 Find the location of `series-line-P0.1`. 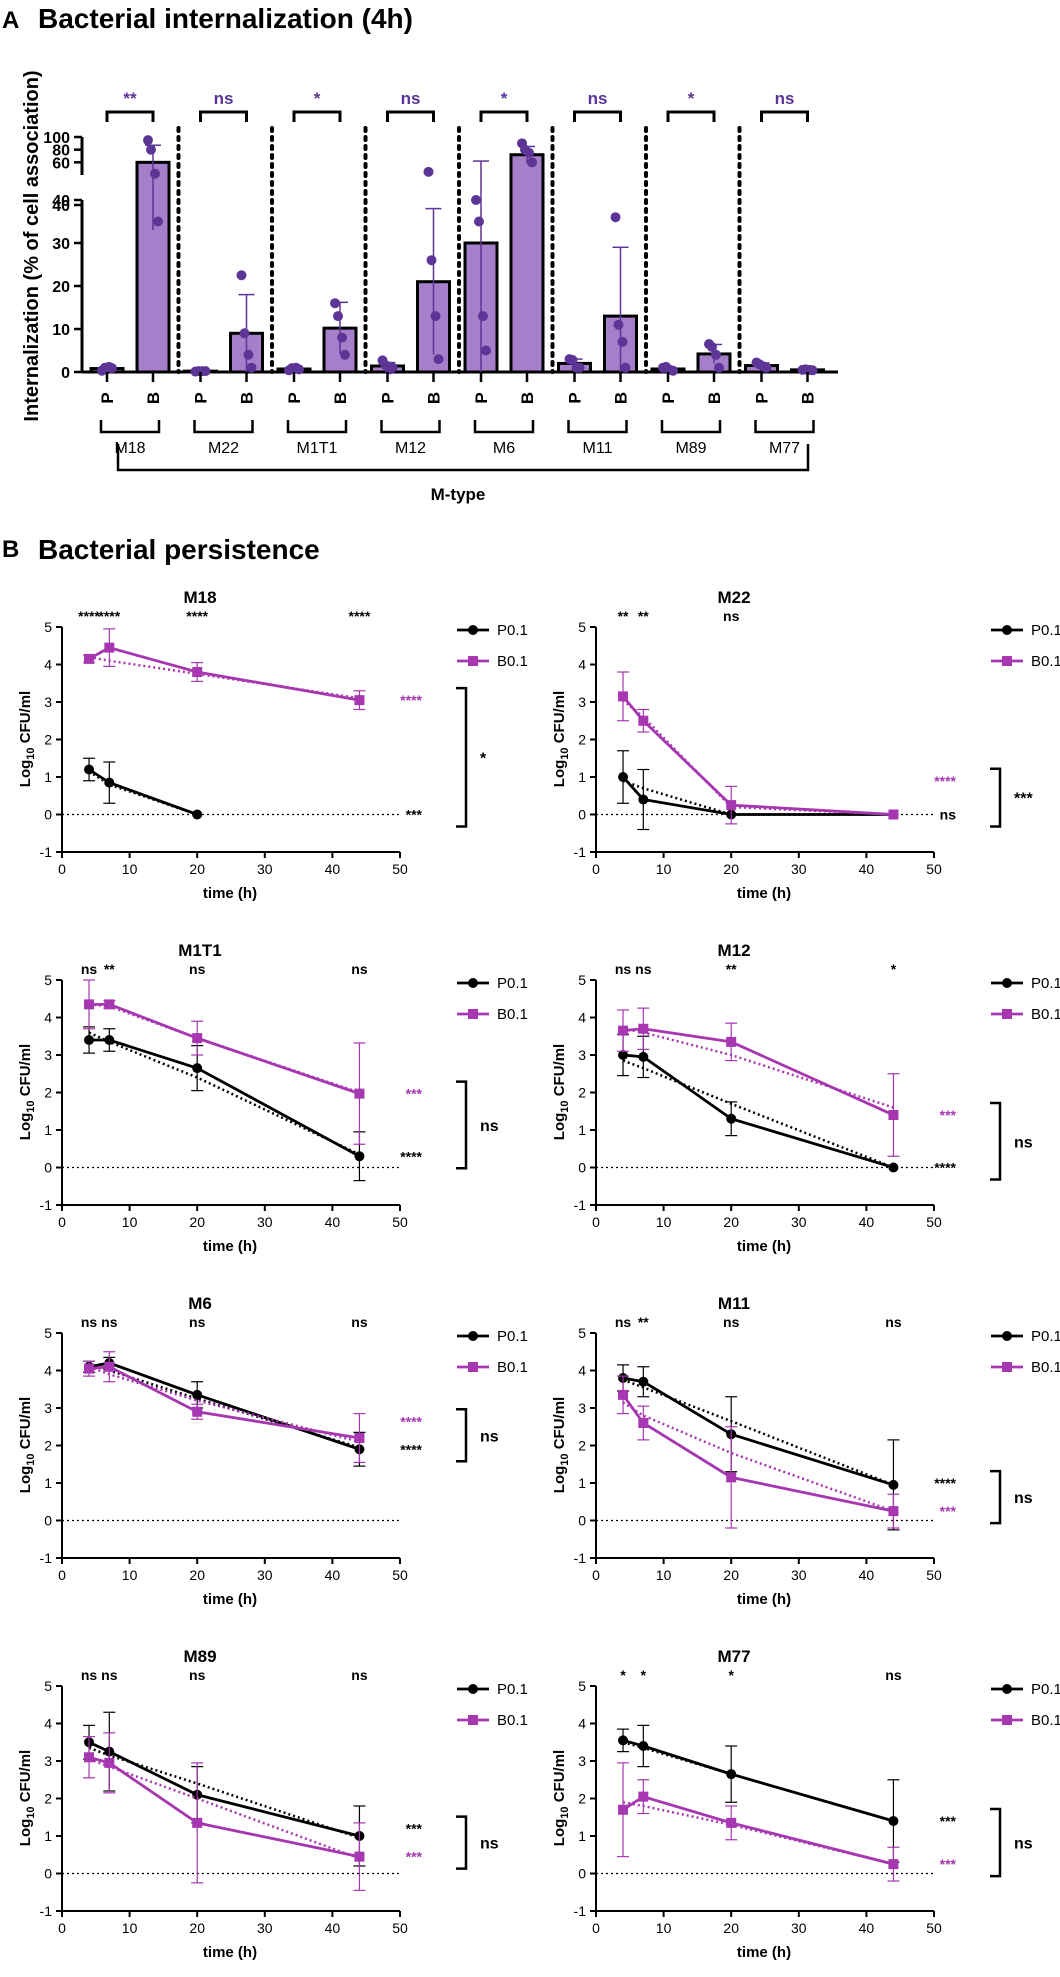

series-line-P0.1 is located at coordinates (758, 796).